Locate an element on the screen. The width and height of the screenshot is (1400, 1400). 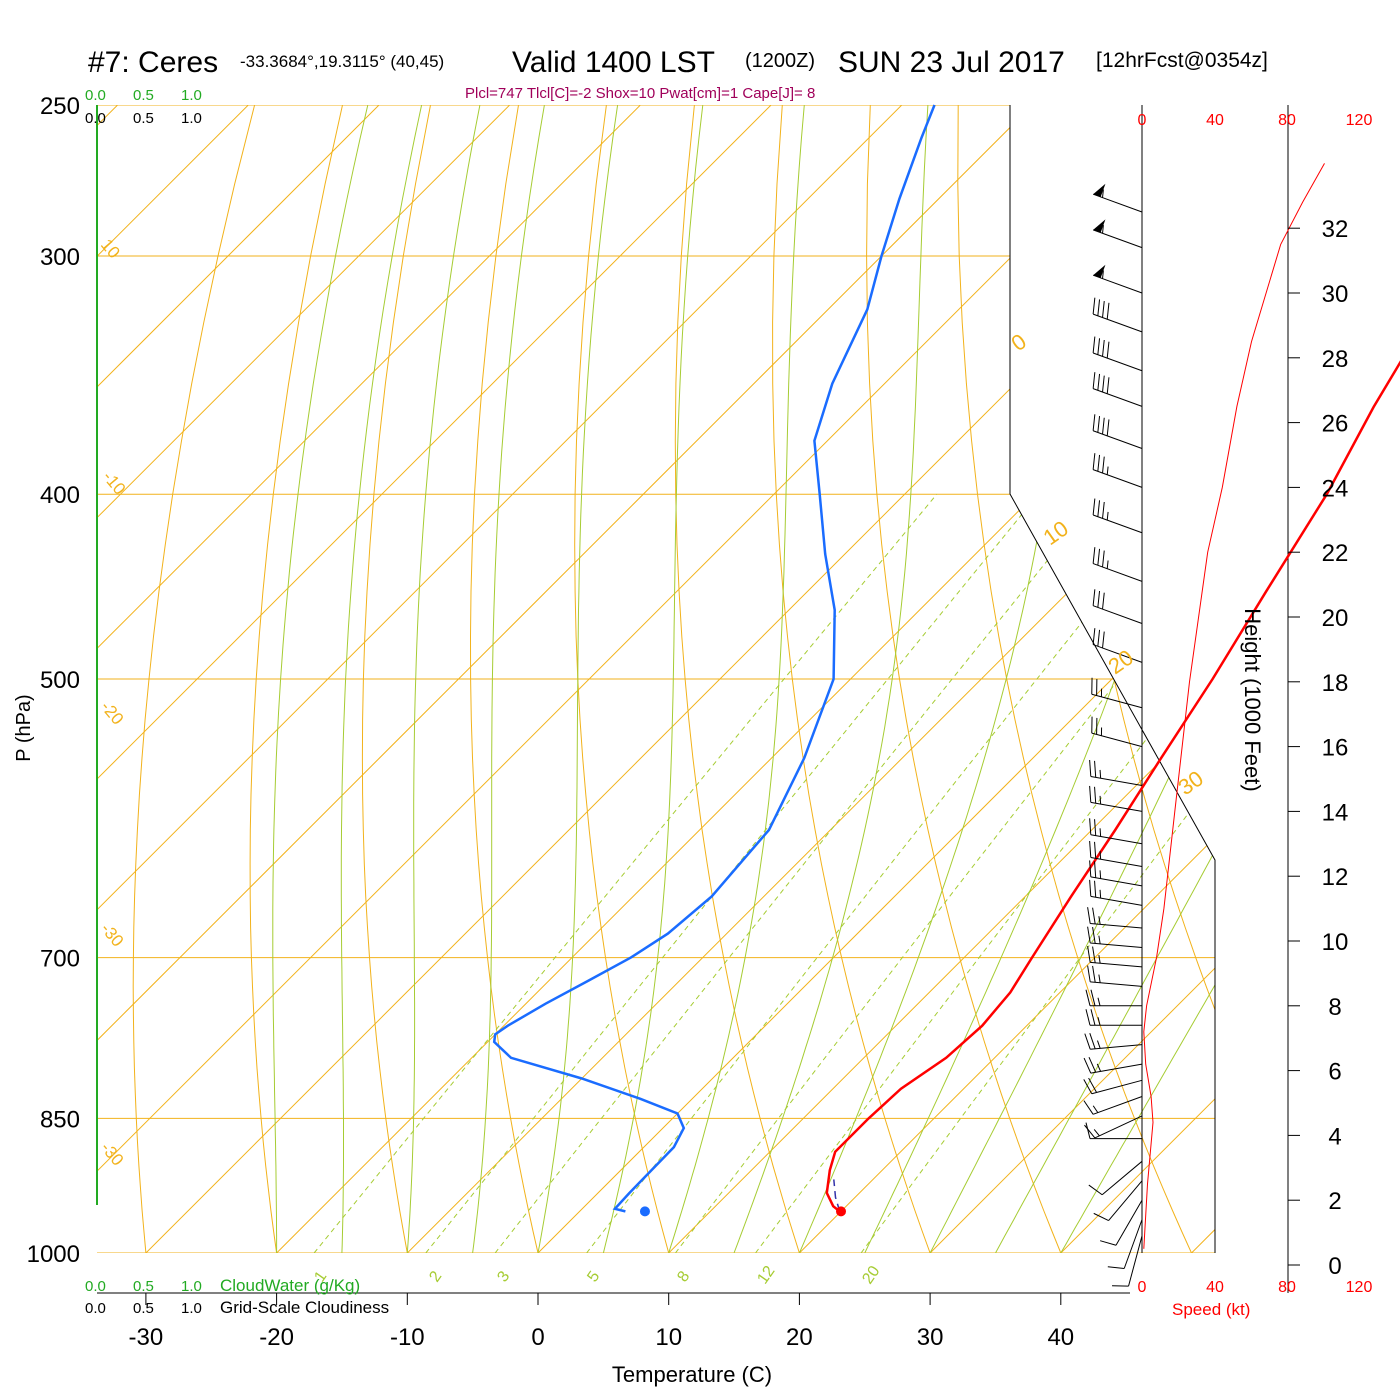
isotherm-label: -30 is located at coordinates (112, 1153).